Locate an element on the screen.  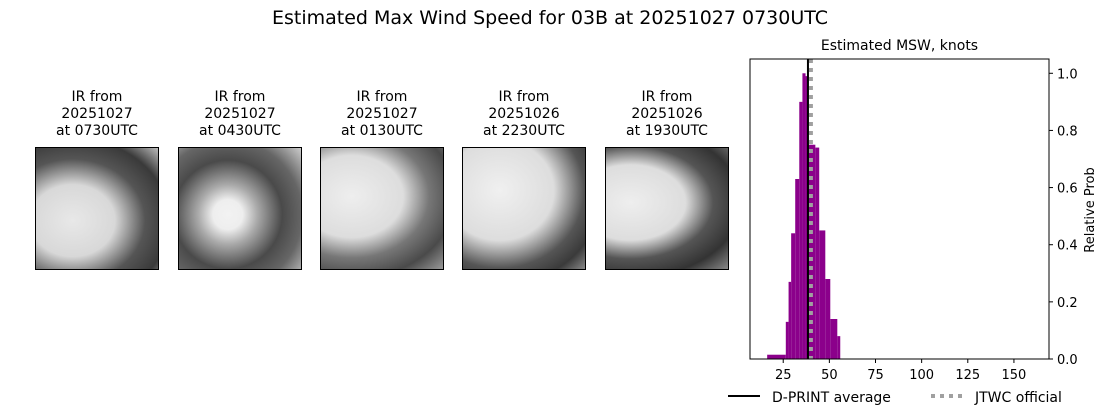
x-tick-label: 150 is located at coordinates (1014, 375).